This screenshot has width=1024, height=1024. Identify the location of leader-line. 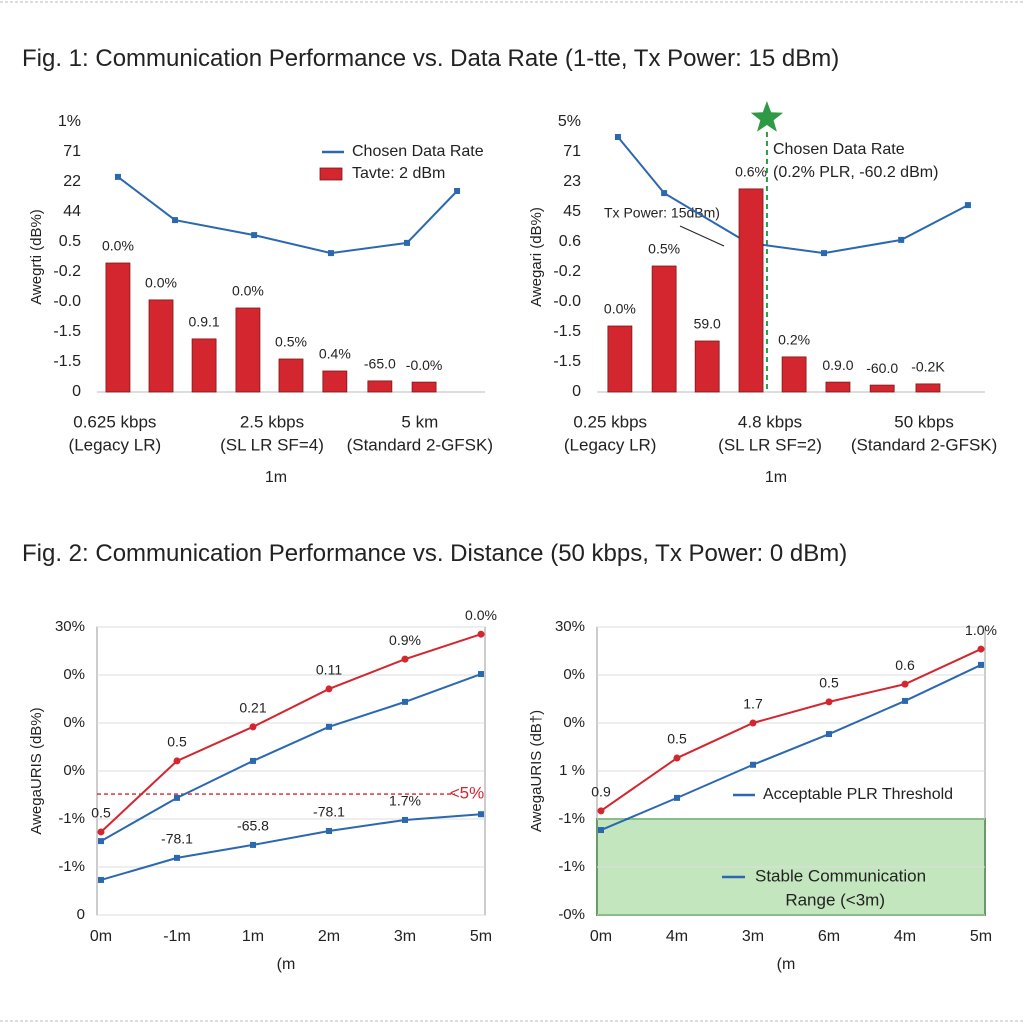
(702, 236).